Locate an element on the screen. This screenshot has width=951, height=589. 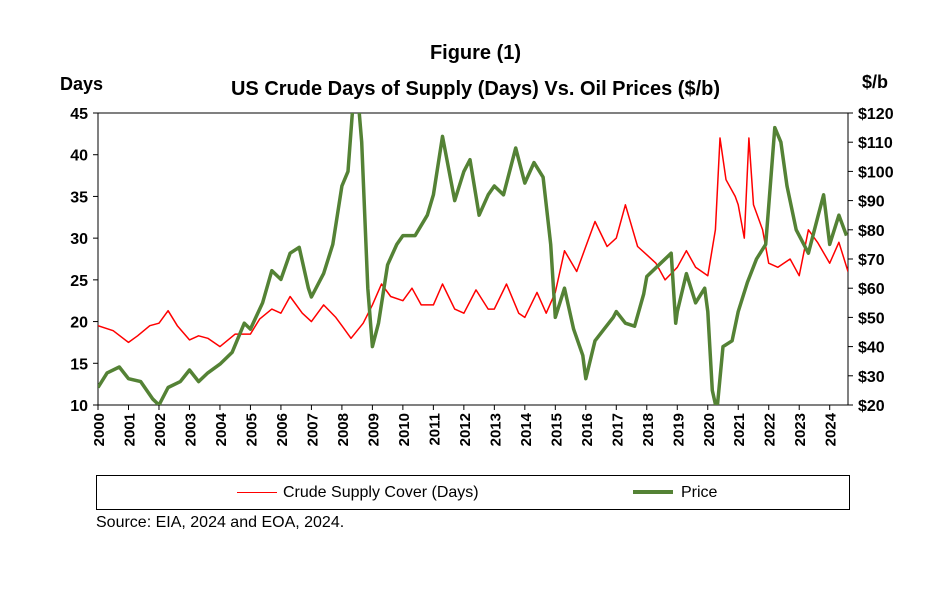
left-axis-unit: Days is located at coordinates (82, 84).